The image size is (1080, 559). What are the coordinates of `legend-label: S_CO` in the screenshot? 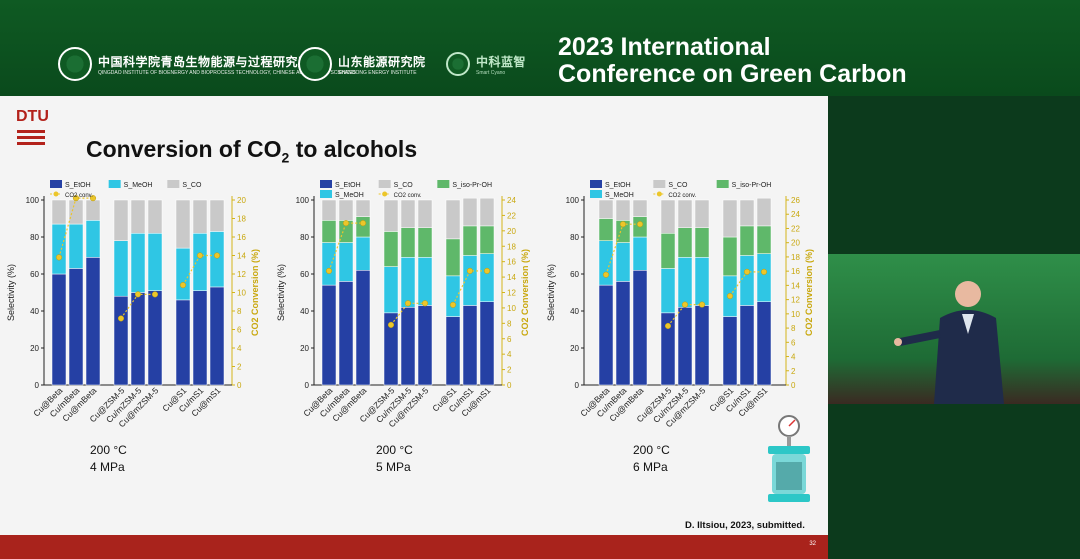 It's located at (404, 185).